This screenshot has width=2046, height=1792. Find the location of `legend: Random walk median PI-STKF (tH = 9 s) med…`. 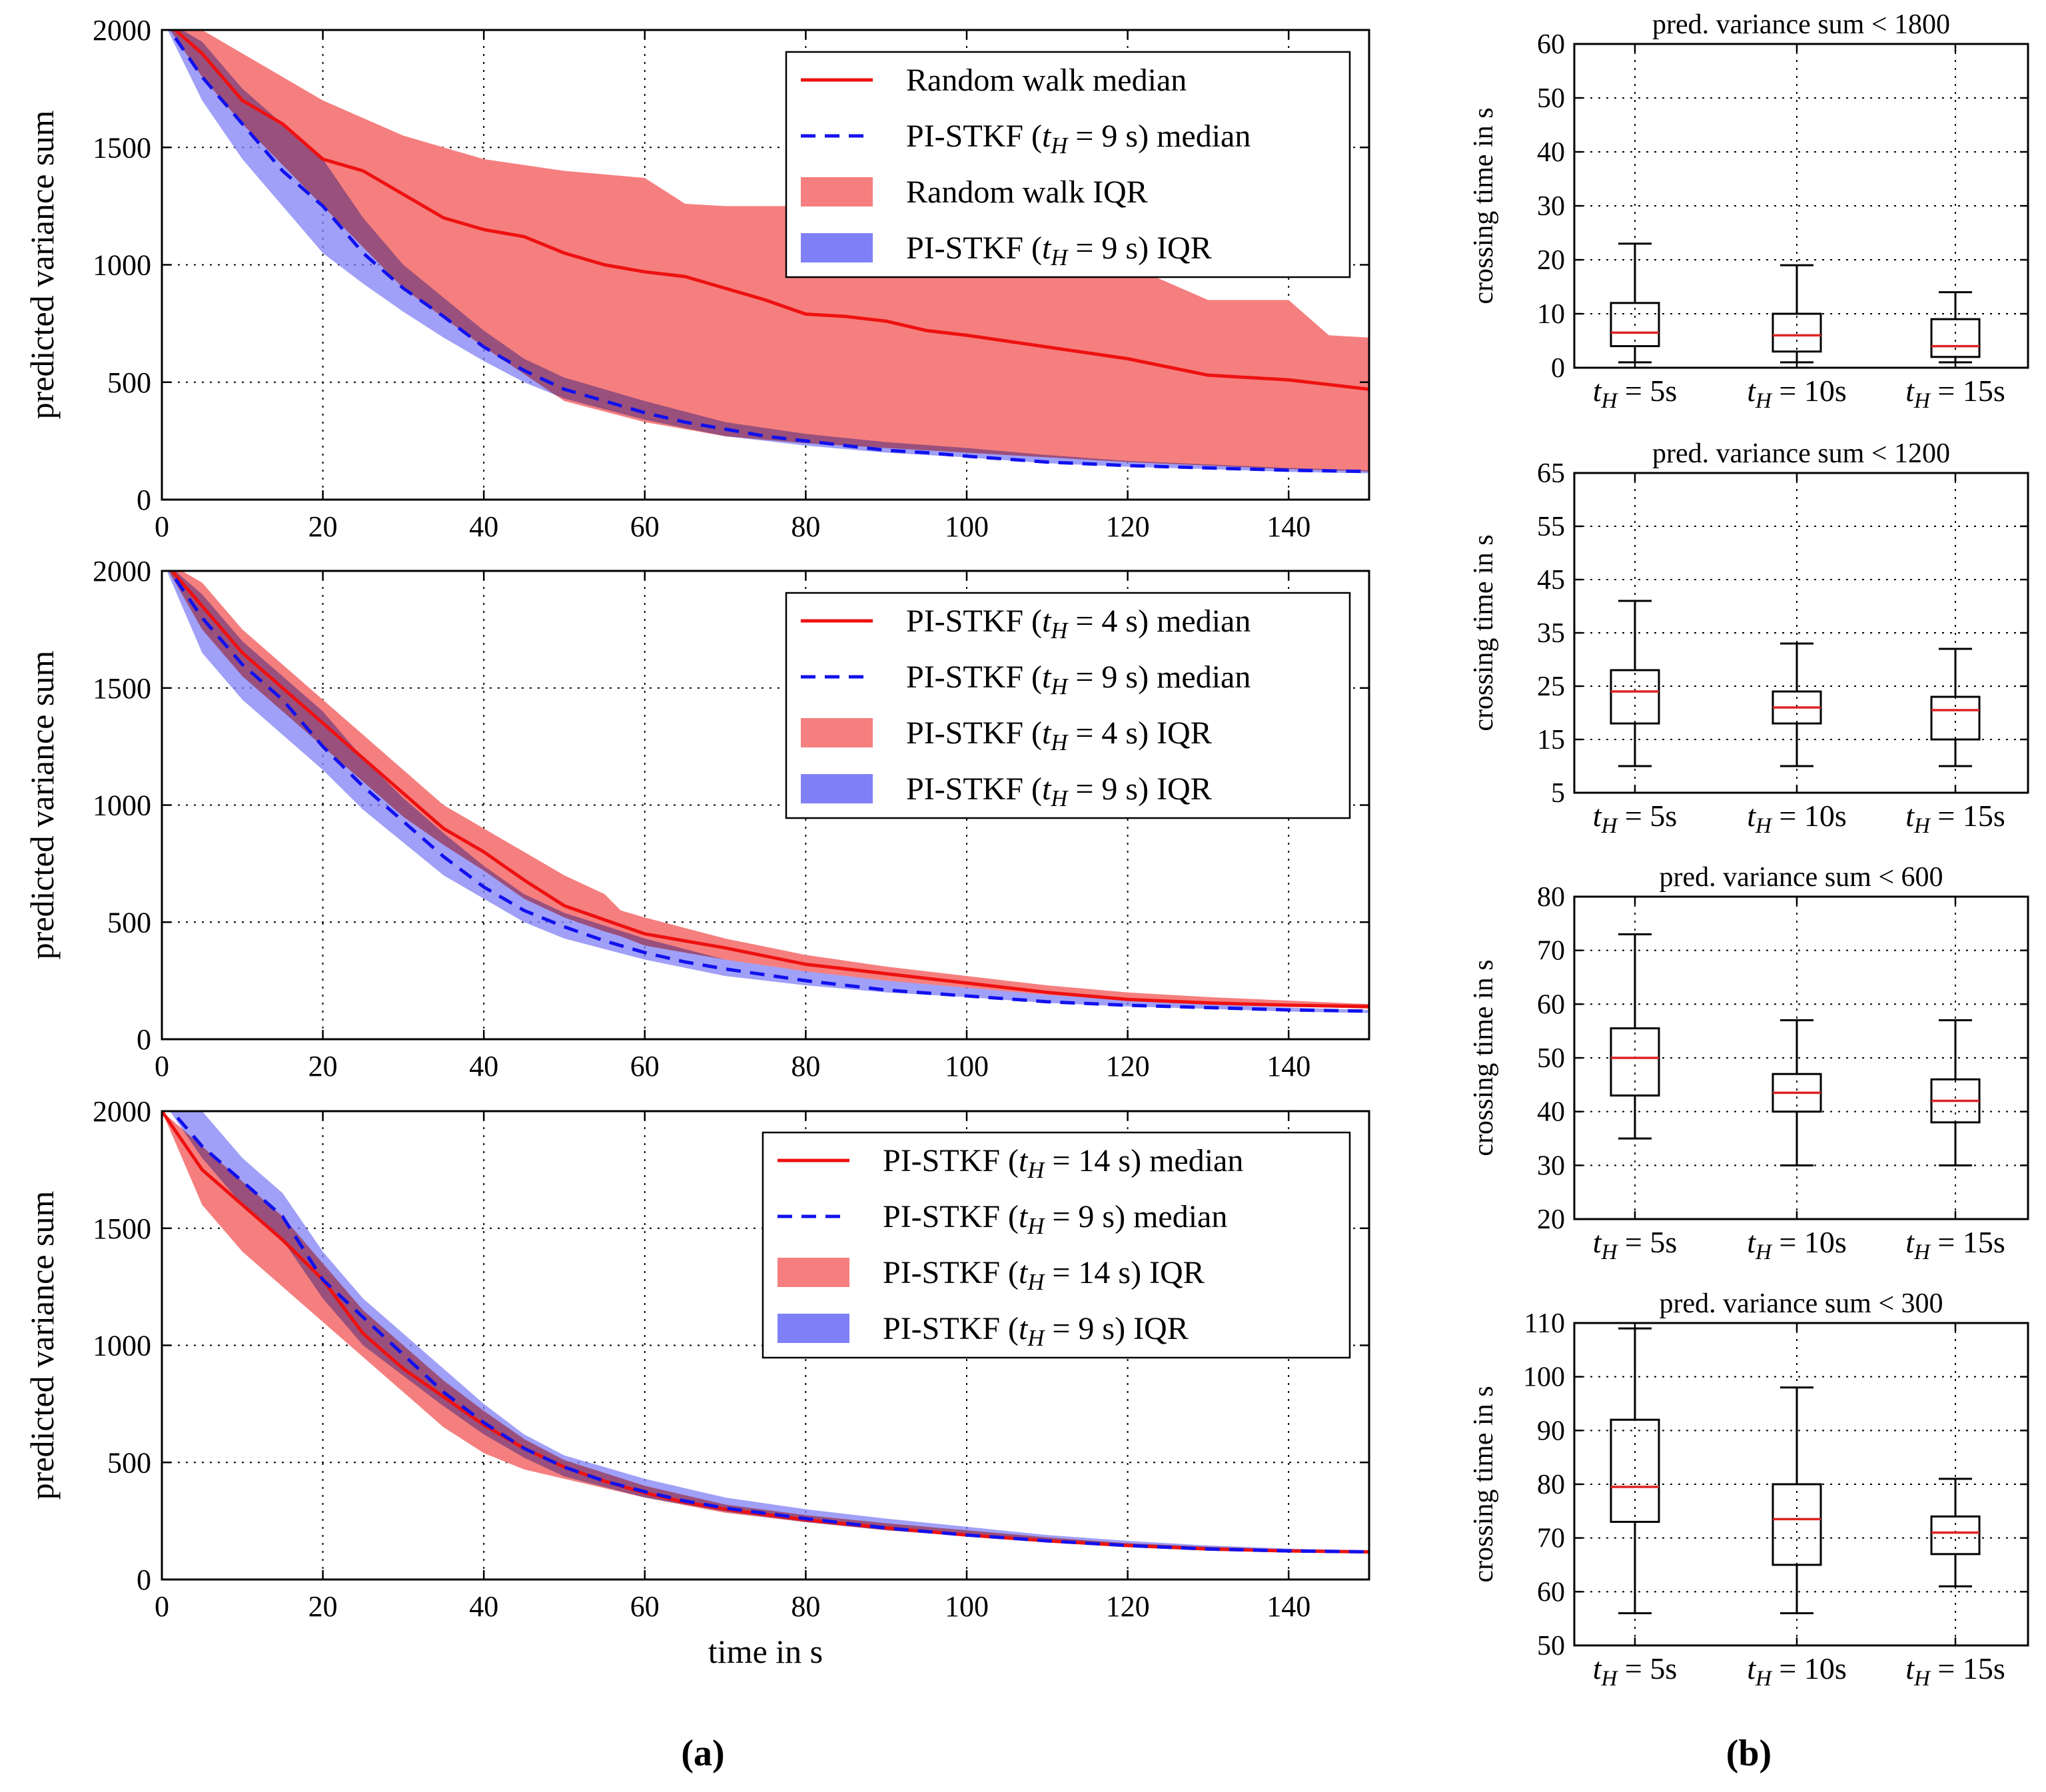

legend: Random walk median PI-STKF (tH = 9 s) med… is located at coordinates (1068, 164).